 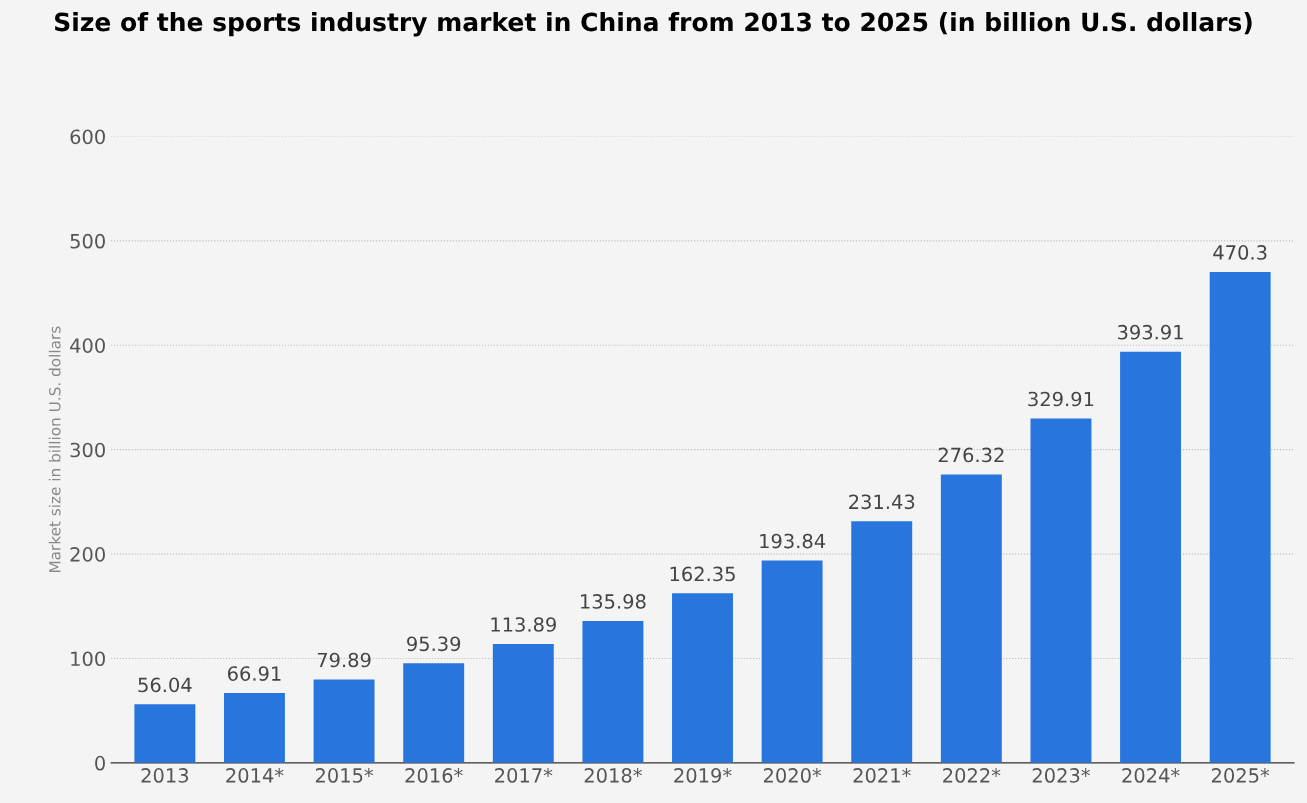 What do you see at coordinates (434, 644) in the screenshot?
I see `data-label: 95.39` at bounding box center [434, 644].